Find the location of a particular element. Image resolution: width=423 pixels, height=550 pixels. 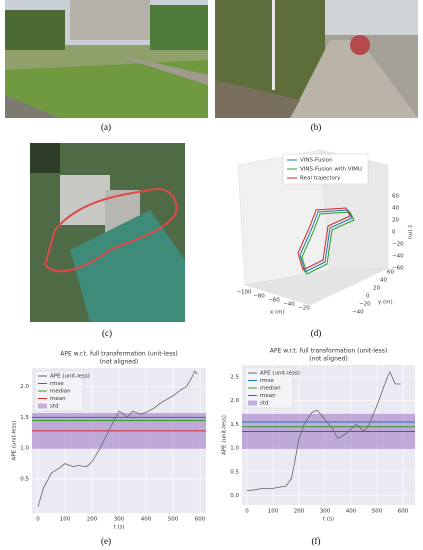

y-axis-label: y (m) is located at coordinates (385, 303).